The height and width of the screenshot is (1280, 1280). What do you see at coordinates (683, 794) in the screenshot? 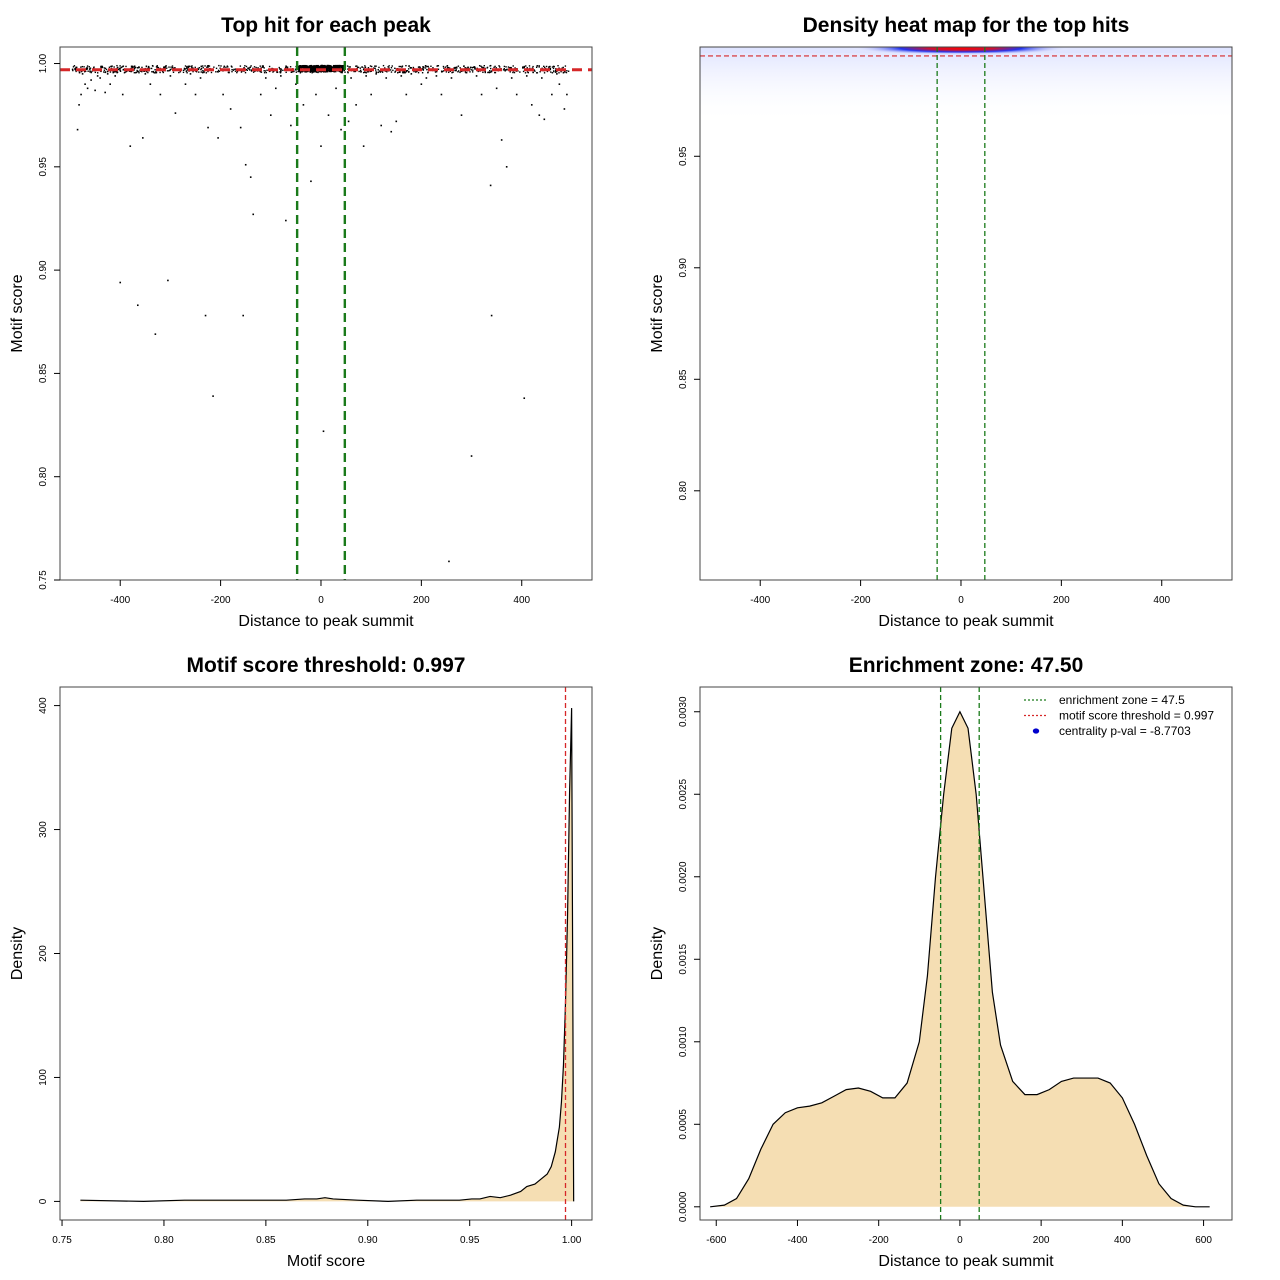
I see `y-tick-label: 0.0025` at bounding box center [683, 794].